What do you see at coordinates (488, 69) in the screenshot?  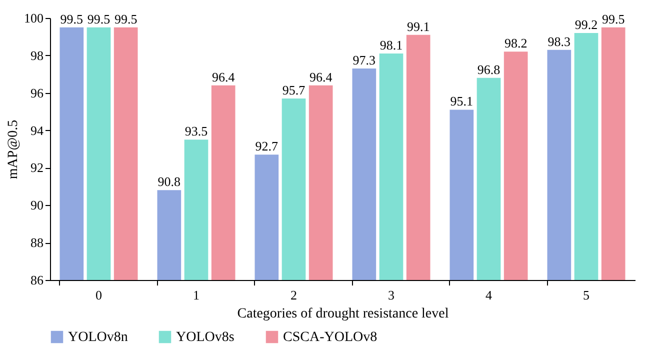 I see `data-label: 96.8` at bounding box center [488, 69].